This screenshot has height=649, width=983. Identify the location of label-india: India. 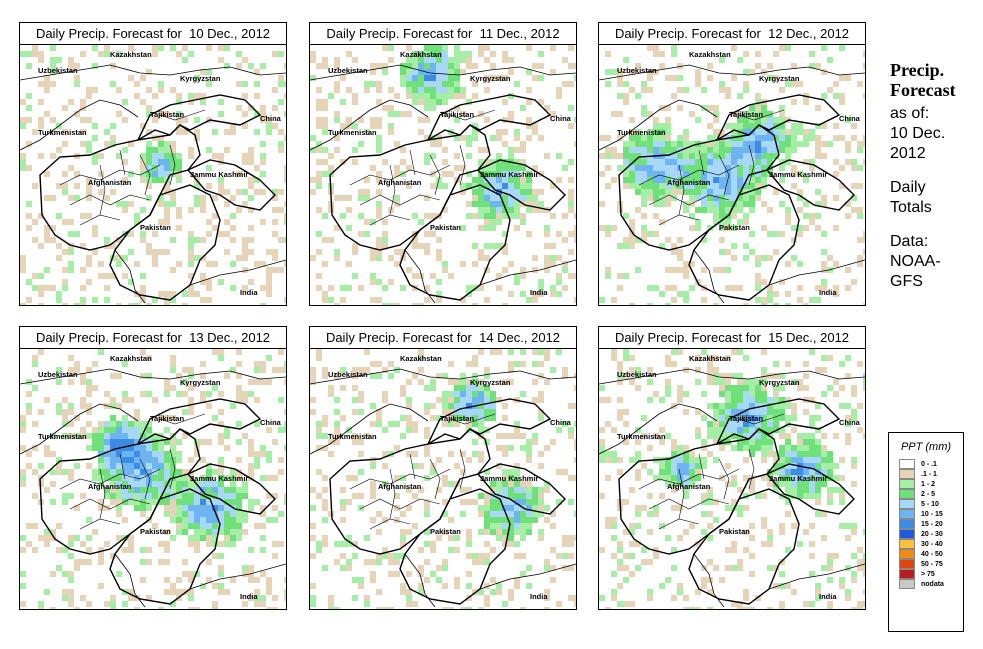
(828, 292).